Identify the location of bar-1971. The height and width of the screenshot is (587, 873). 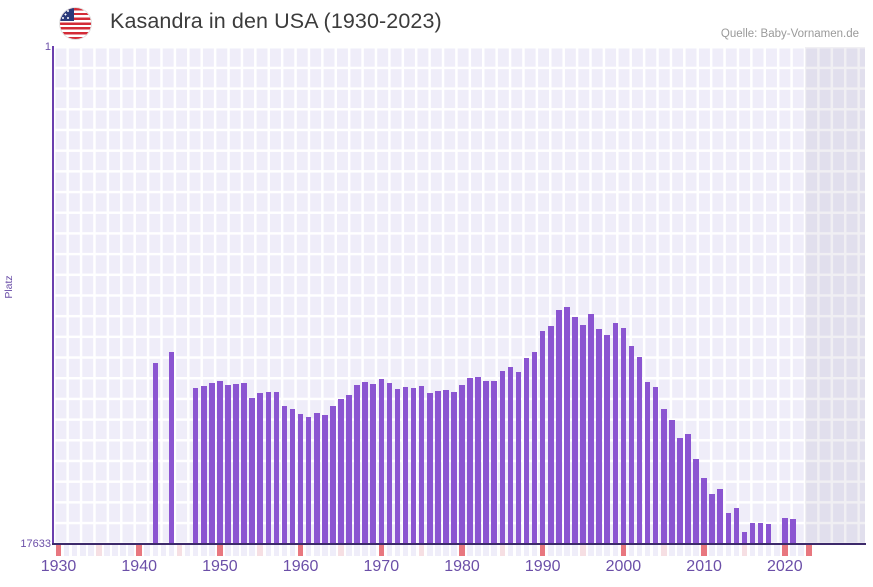
(389, 463).